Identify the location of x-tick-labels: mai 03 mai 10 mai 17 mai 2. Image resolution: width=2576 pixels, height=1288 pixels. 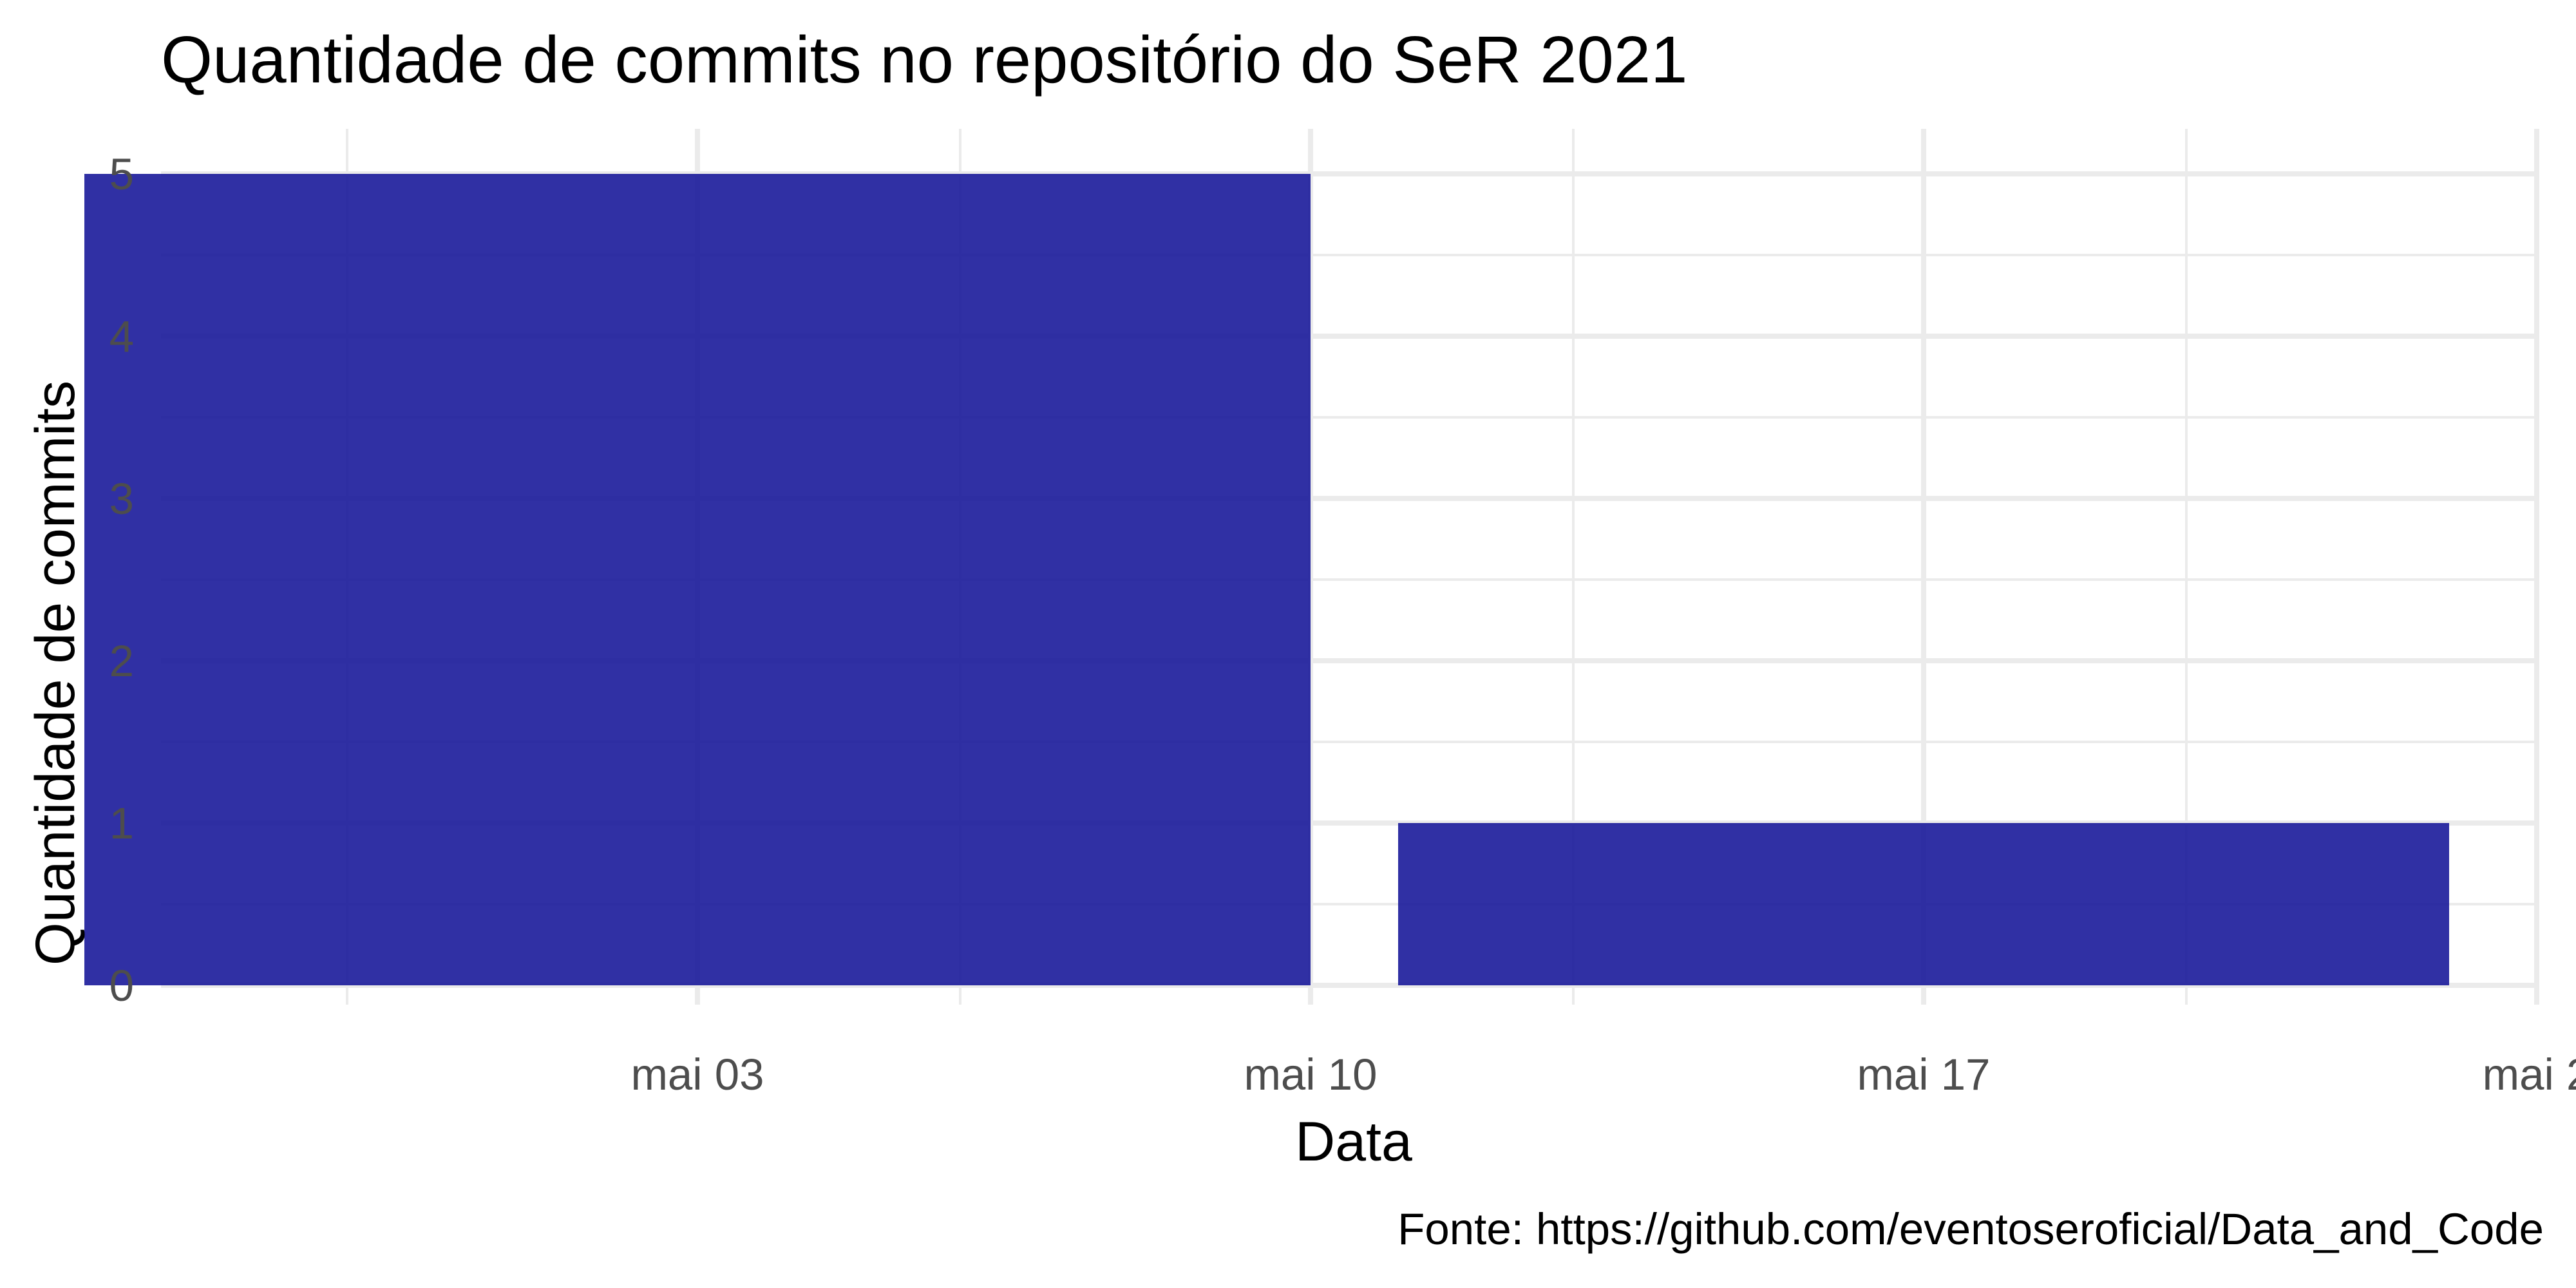
(1603, 1074).